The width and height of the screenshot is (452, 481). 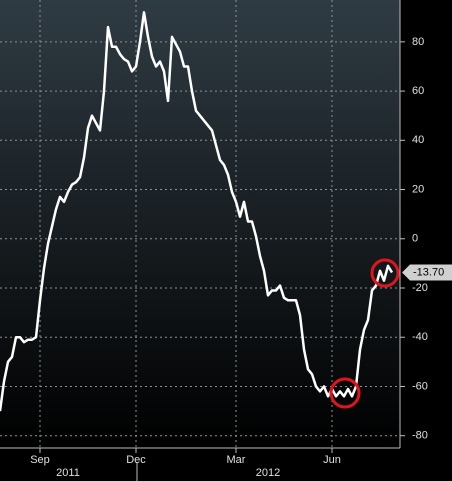 What do you see at coordinates (68, 473) in the screenshot?
I see `year-label: 2011` at bounding box center [68, 473].